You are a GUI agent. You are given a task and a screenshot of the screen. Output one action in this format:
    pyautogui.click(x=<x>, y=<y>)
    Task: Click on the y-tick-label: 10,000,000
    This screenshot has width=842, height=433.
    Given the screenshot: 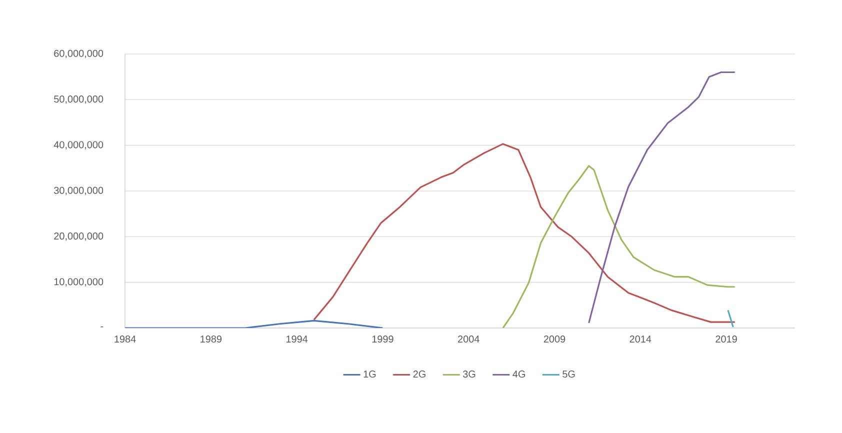 What is the action you would take?
    pyautogui.click(x=79, y=282)
    